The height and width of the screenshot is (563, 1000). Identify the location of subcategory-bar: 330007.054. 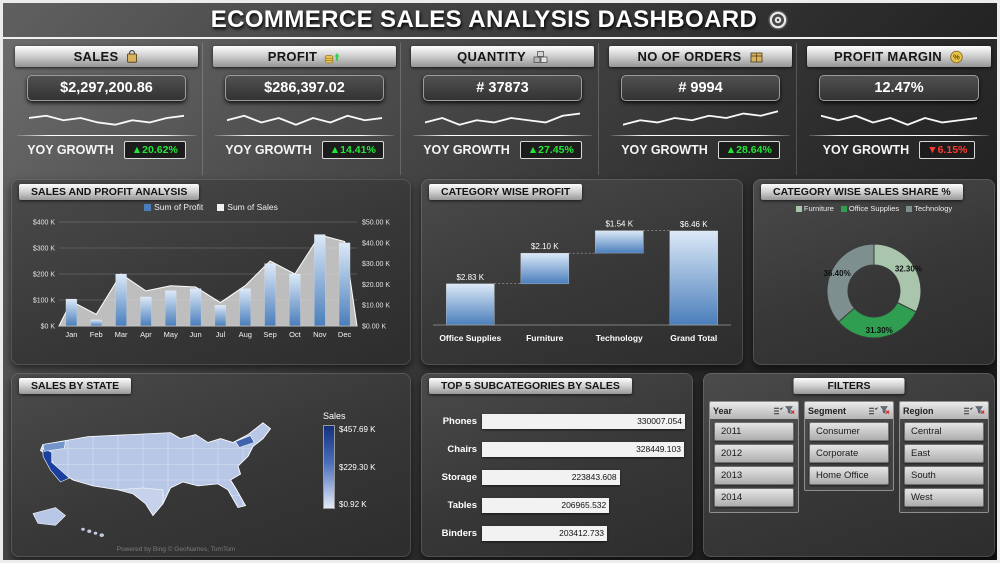
(583, 421).